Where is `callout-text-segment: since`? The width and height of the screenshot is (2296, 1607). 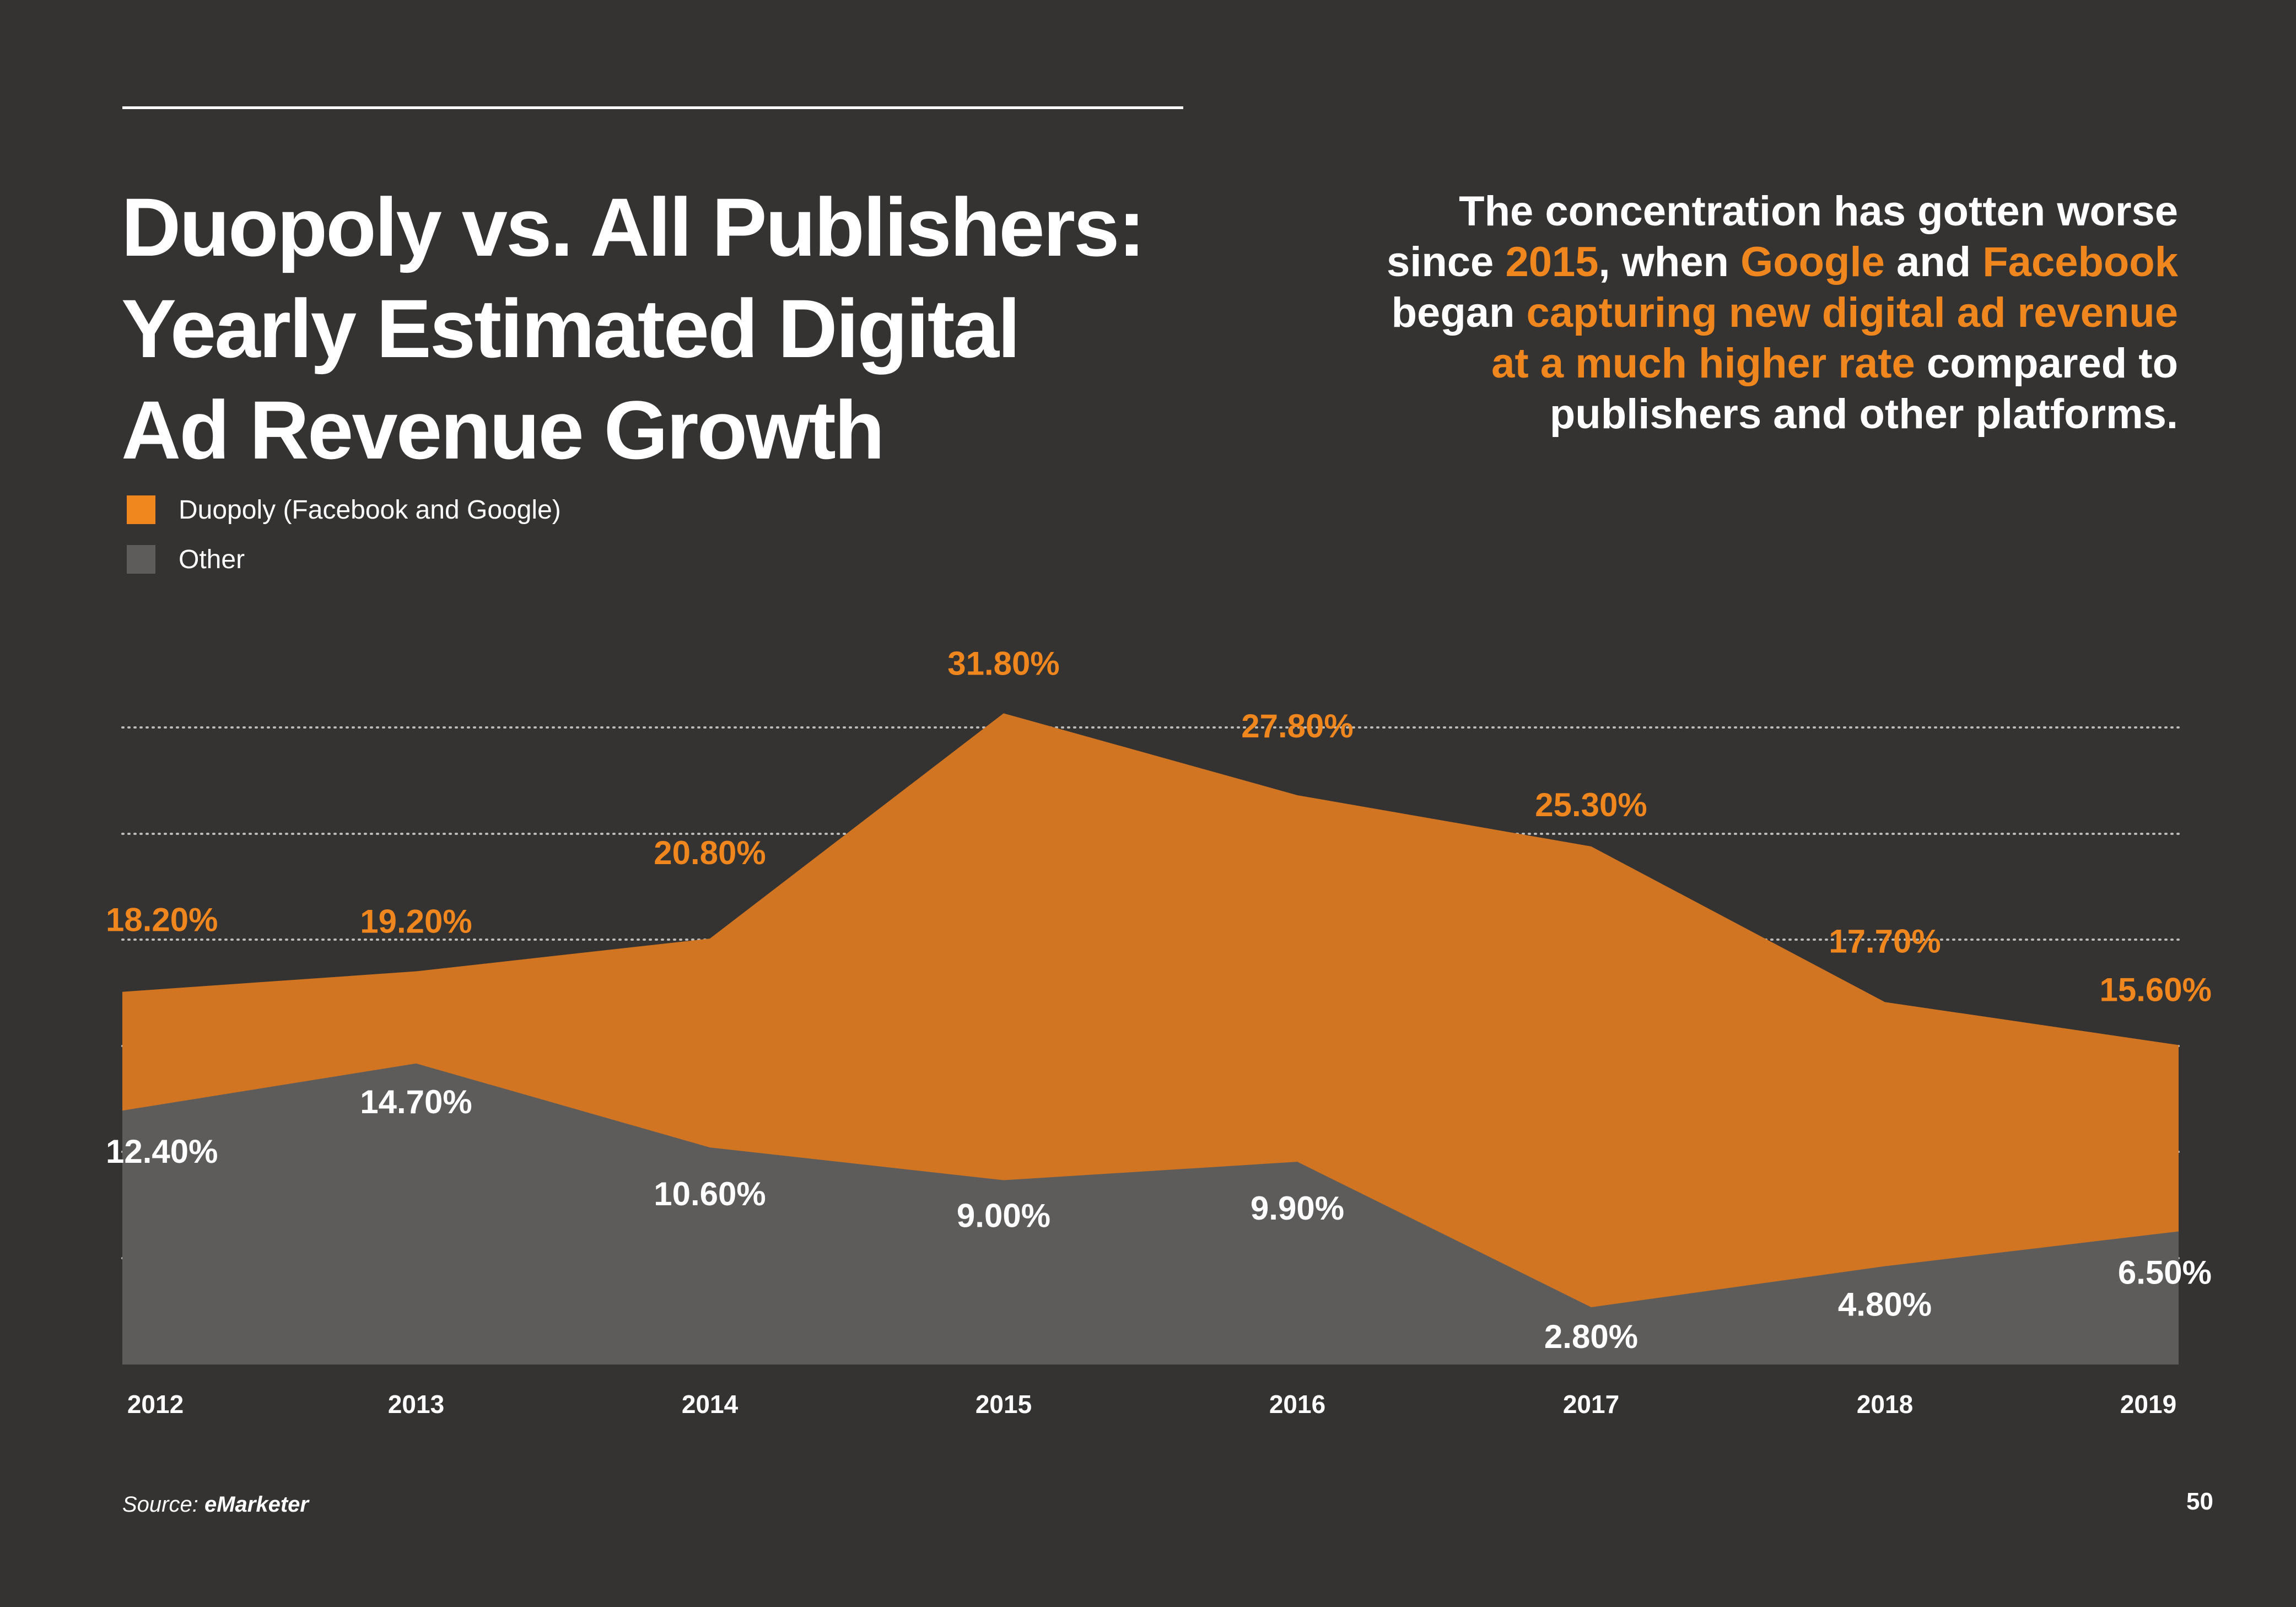 callout-text-segment: since is located at coordinates (1446, 262).